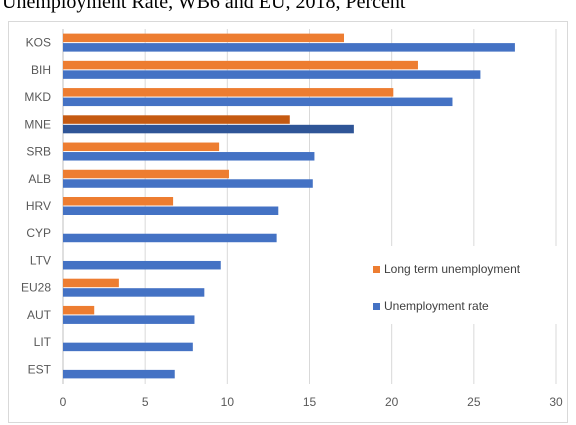 The height and width of the screenshot is (425, 576). What do you see at coordinates (176, 119) in the screenshot?
I see `bar-long-term-mne` at bounding box center [176, 119].